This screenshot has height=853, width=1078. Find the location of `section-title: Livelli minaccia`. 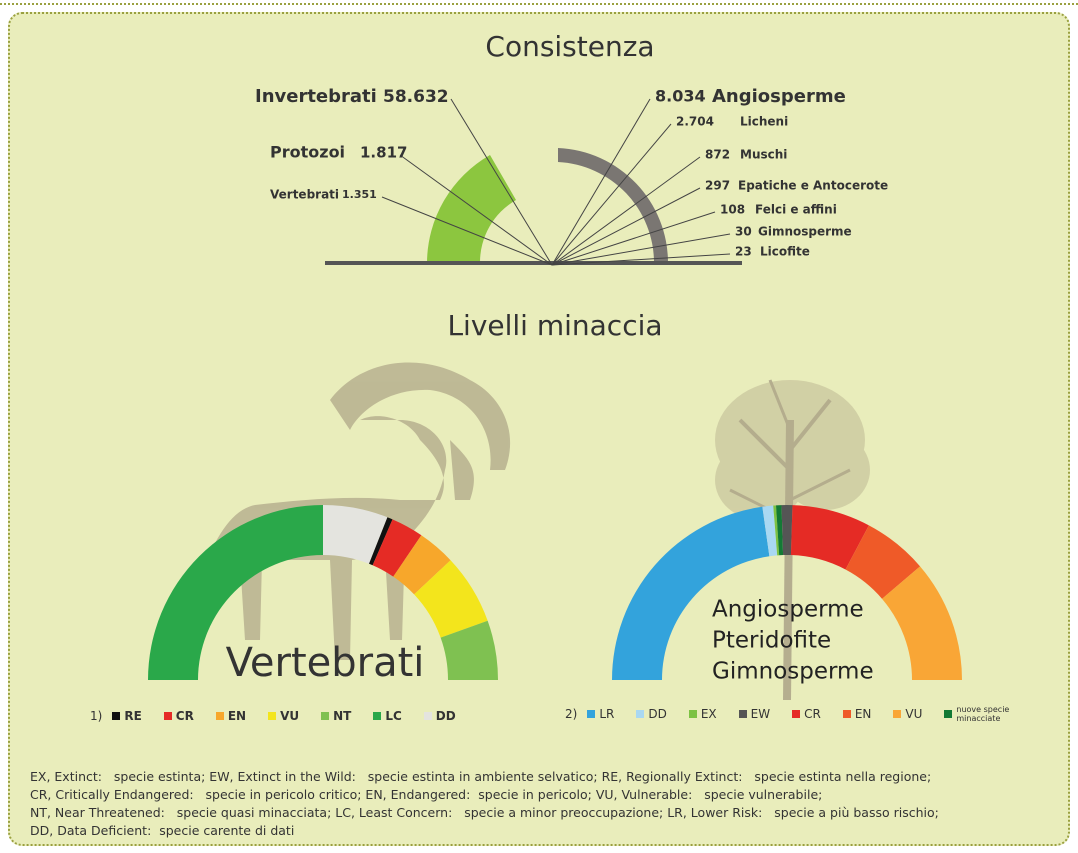

section-title: Livelli minaccia is located at coordinates (554, 325).